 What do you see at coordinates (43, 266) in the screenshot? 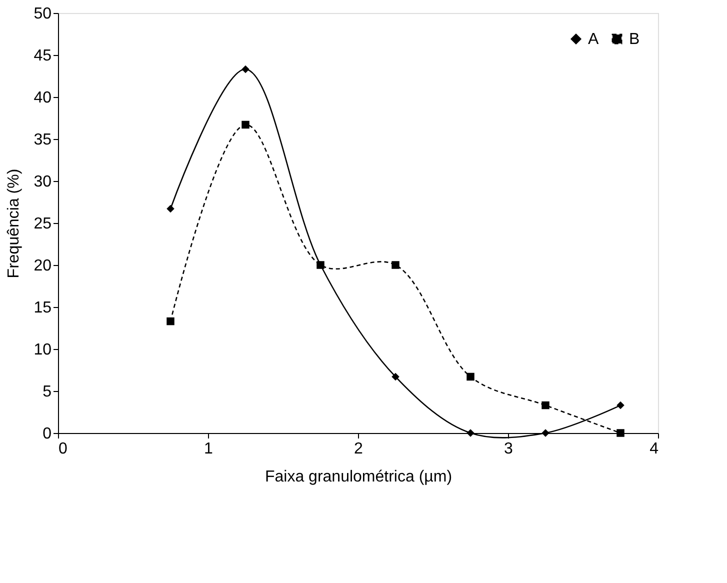
I see `y-tick-label: 20` at bounding box center [43, 266].